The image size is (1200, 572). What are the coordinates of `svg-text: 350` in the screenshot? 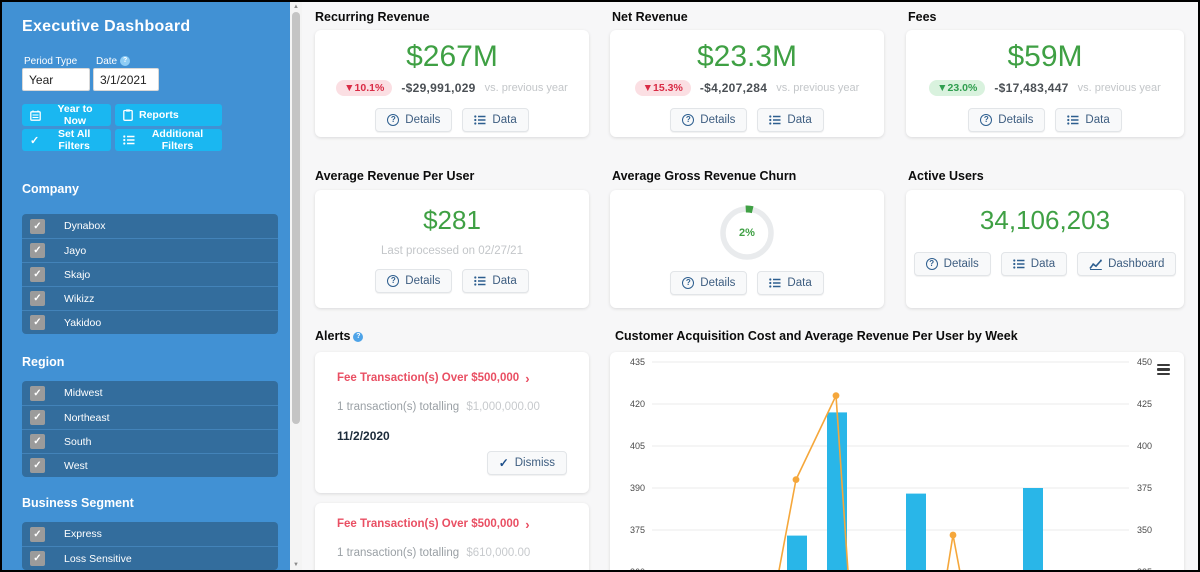 It's located at (1144, 530).